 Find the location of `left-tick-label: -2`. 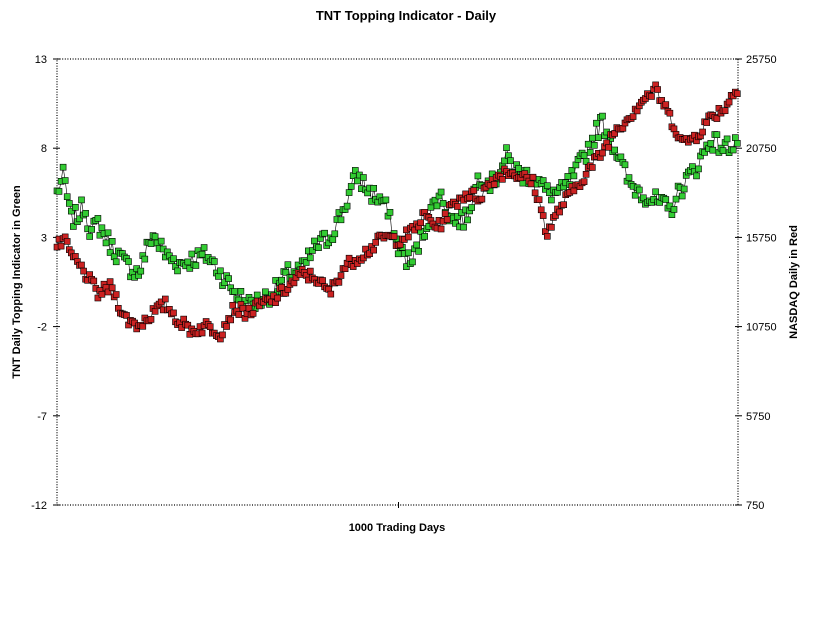

left-tick-label: -2 is located at coordinates (42, 328).